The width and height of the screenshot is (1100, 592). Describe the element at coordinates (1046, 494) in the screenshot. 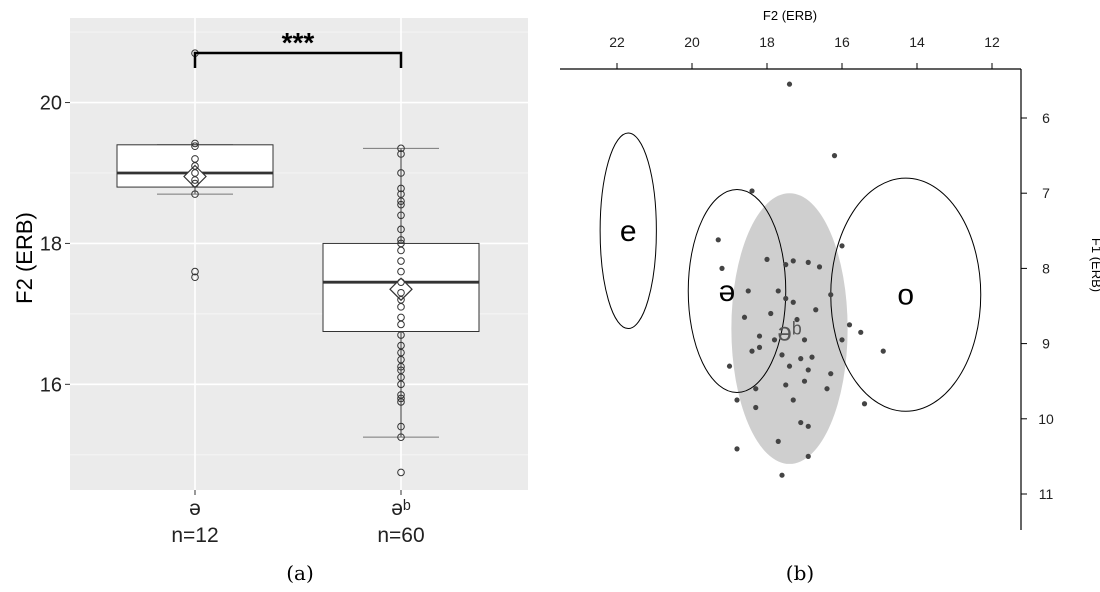

I see `y-tick-label: 11` at that location.